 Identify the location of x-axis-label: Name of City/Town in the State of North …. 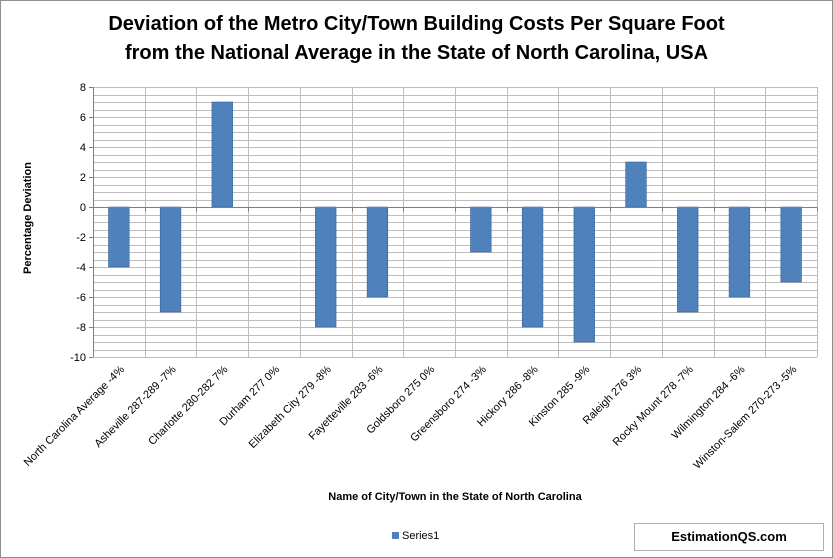
(455, 497).